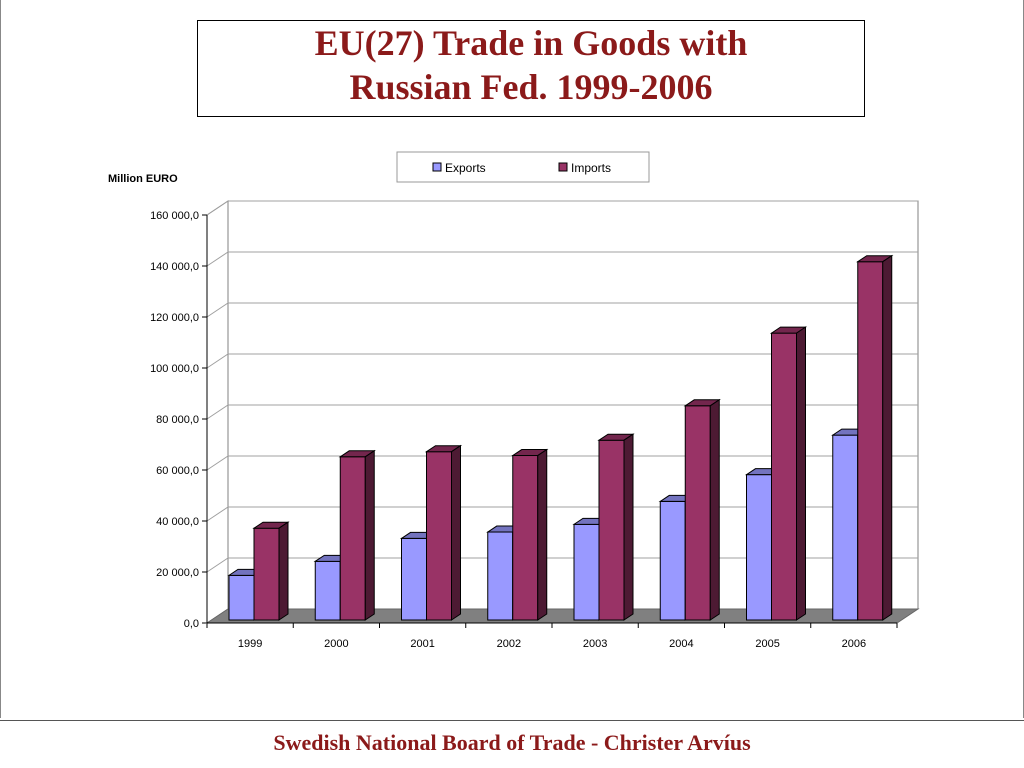 Image resolution: width=1024 pixels, height=768 pixels. I want to click on bar-side-imports-2006, so click(887, 437).